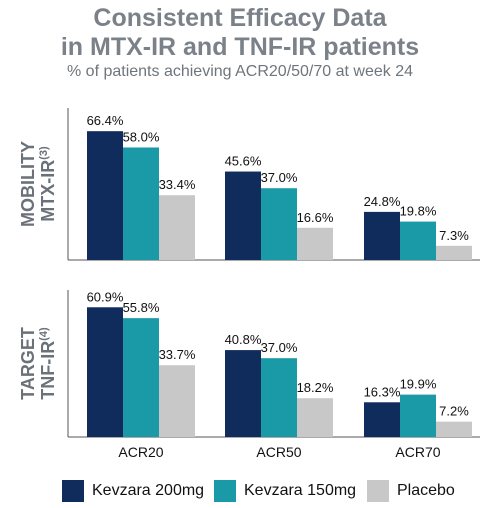  Describe the element at coordinates (177, 354) in the screenshot. I see `data-label: 33.7%` at that location.